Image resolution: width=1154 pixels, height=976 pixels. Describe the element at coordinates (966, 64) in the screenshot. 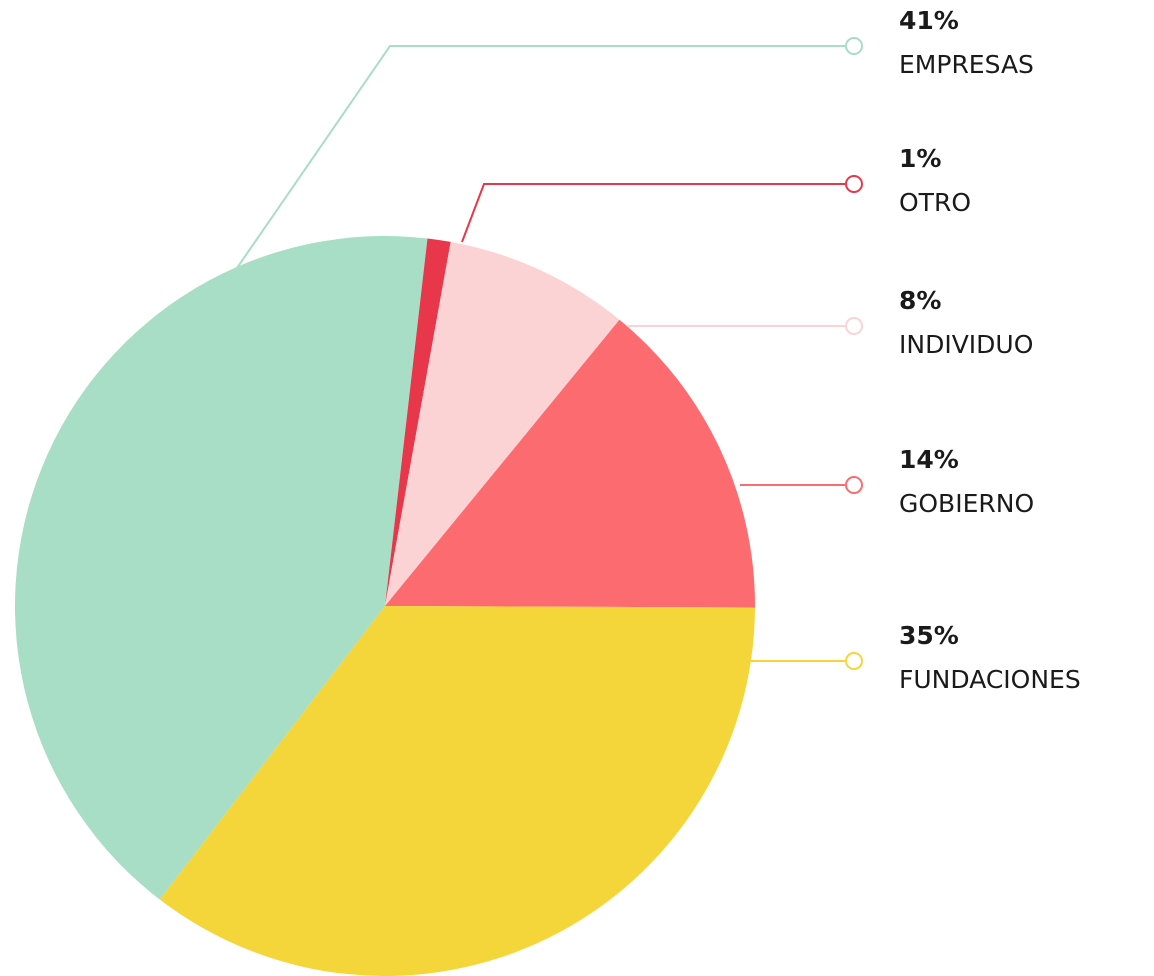

I see `legend-label: EMPRESAS` at that location.